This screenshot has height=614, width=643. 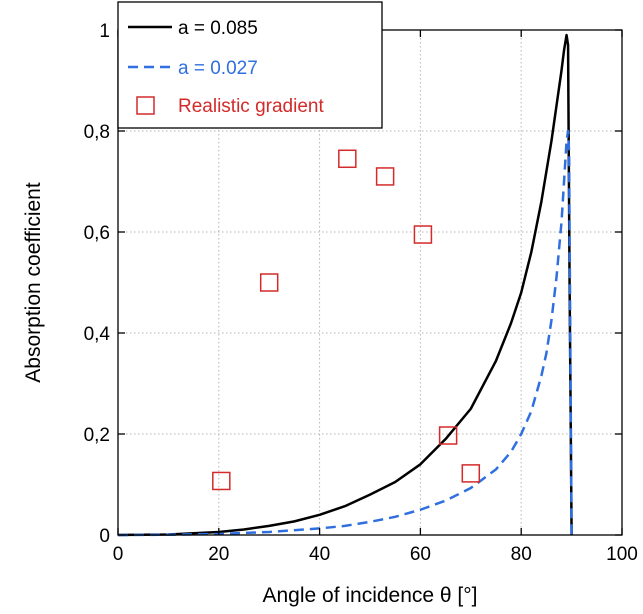 I want to click on legend-label-a-0085: a = 0.085, so click(x=218, y=28).